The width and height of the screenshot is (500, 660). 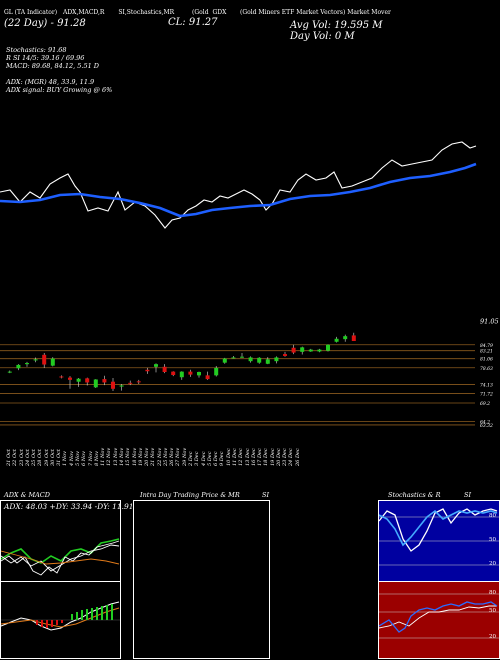 I want to click on date-label: 29 Nov, so click(x=184, y=456).